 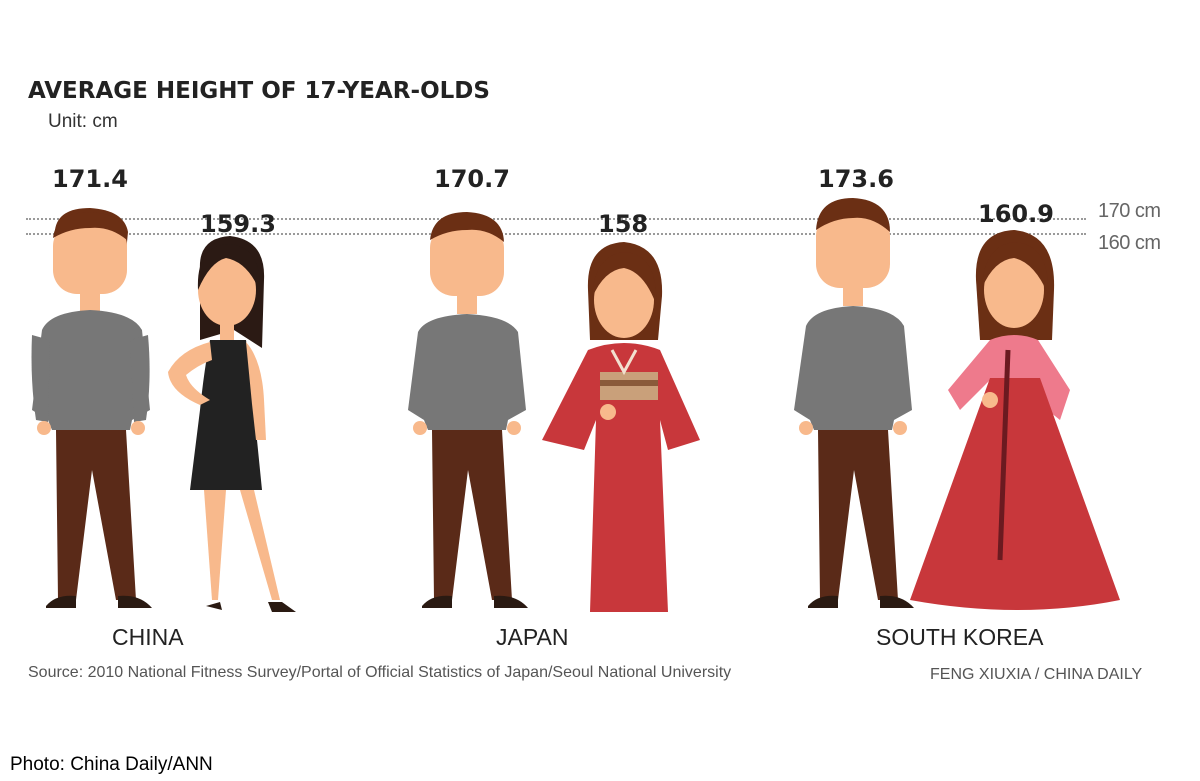 I want to click on value-label-japan-male: 170.7, so click(x=472, y=179).